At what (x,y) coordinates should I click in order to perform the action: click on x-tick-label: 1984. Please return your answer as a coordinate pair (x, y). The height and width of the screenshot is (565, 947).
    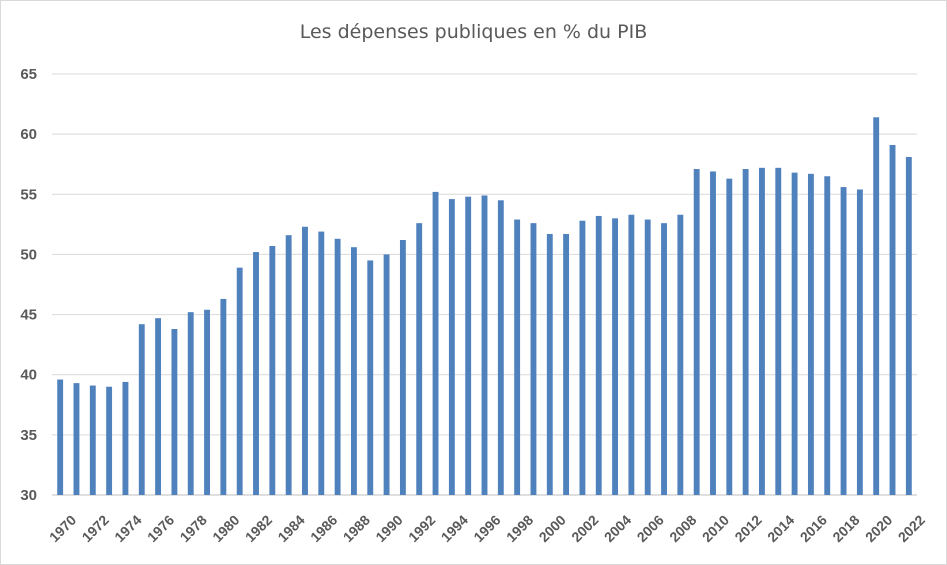
    Looking at the image, I should click on (290, 528).